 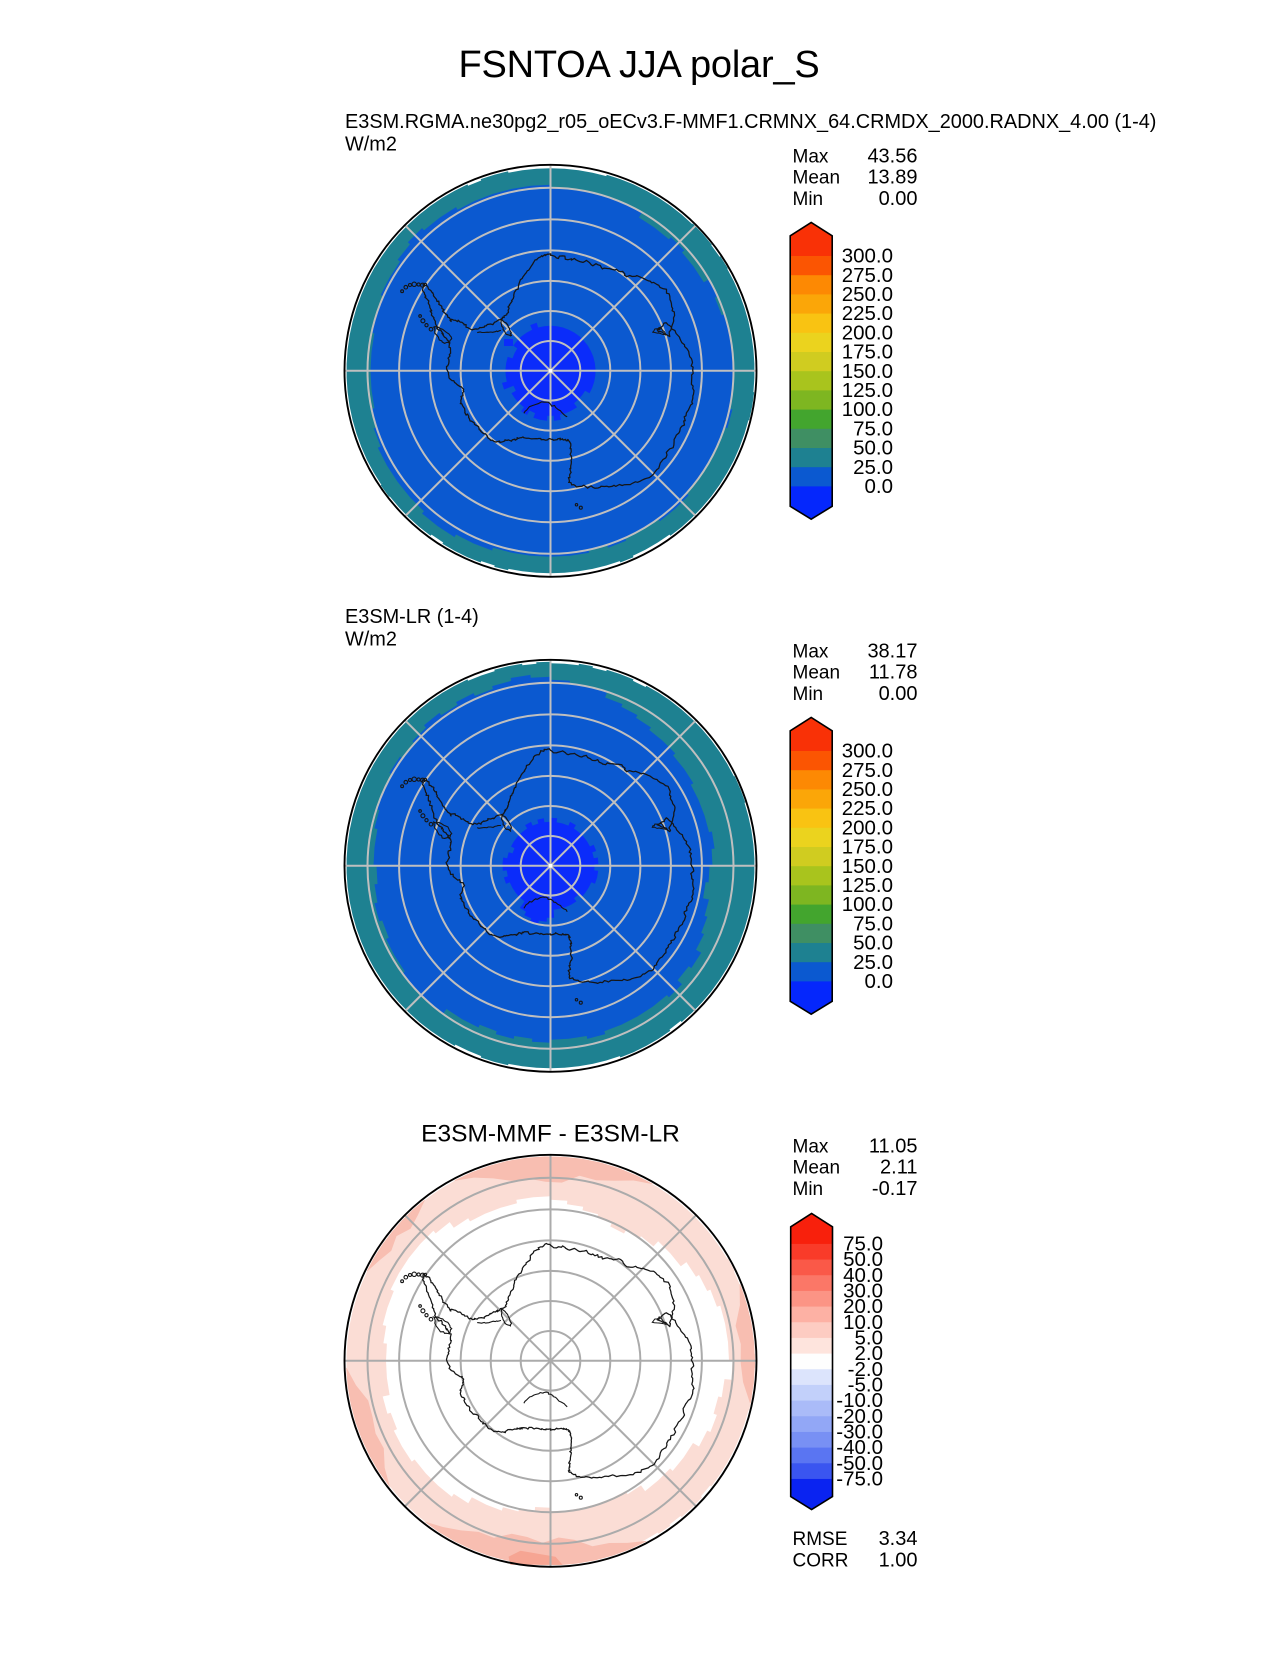 I want to click on svg-text: 11.78, so click(x=893, y=673).